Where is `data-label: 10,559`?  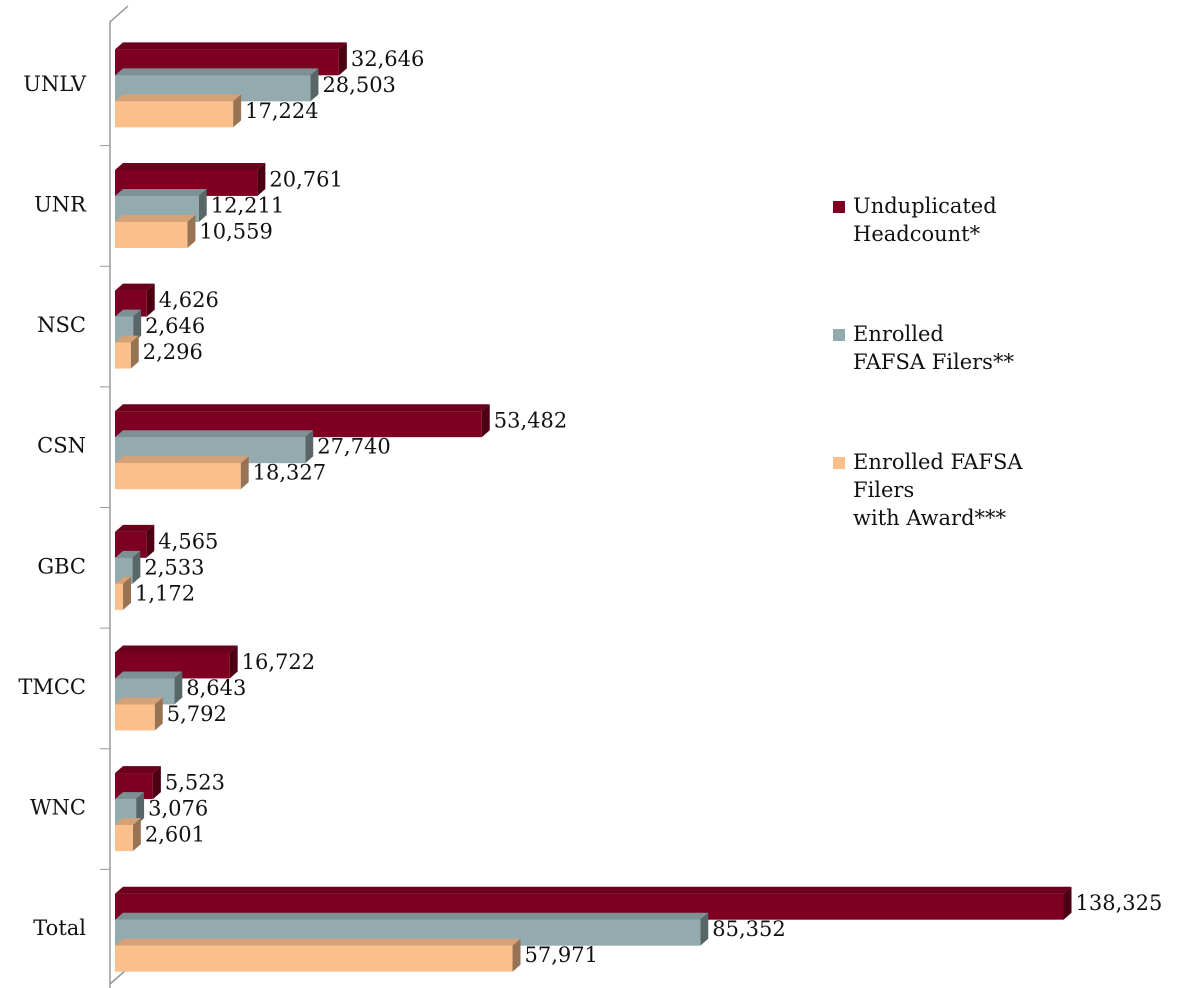 data-label: 10,559 is located at coordinates (235, 231).